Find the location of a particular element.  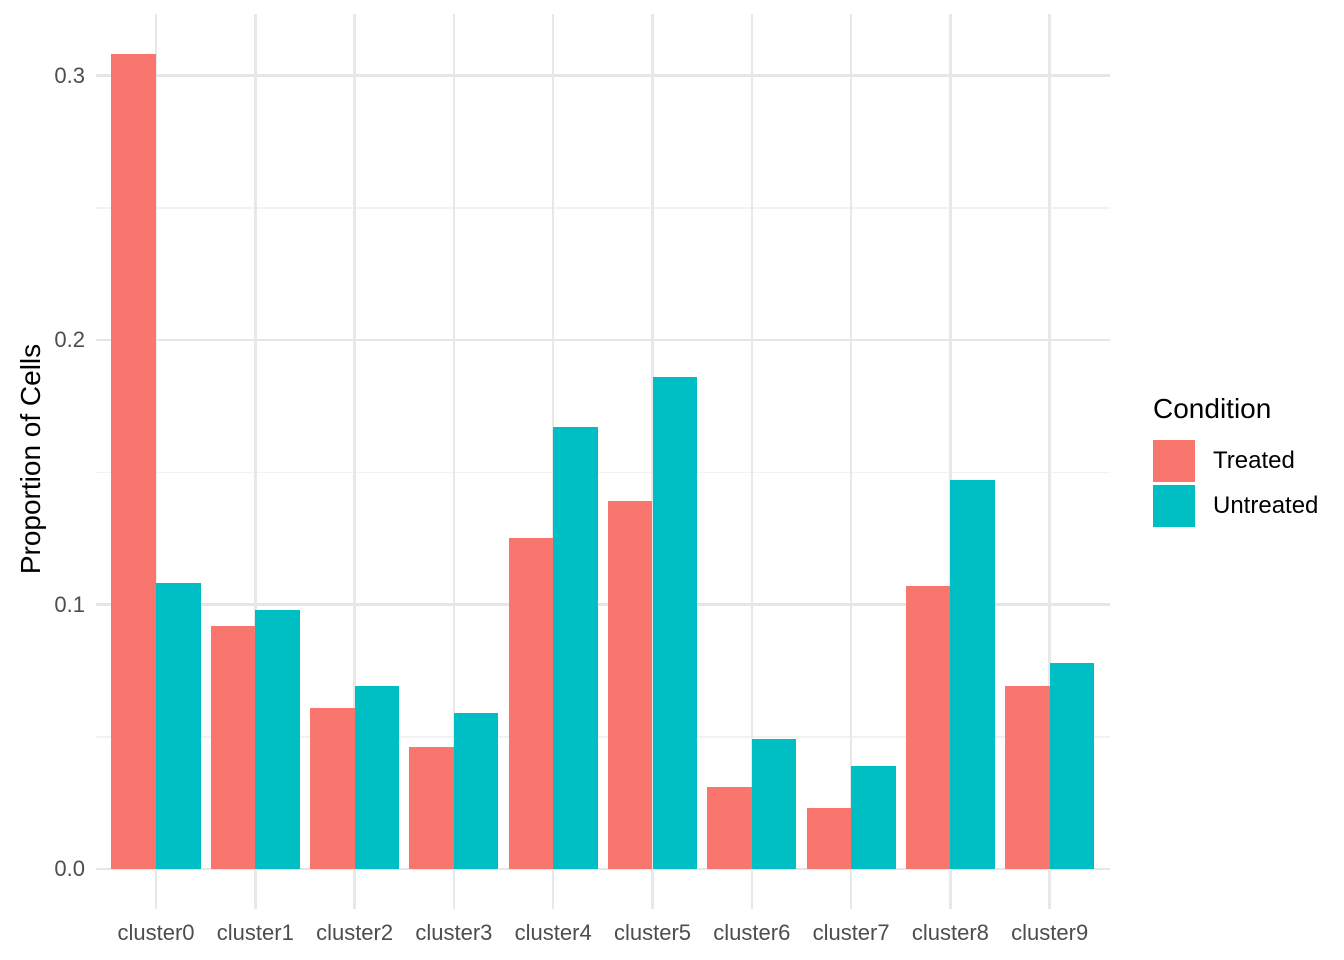

gridline-y-0.3 is located at coordinates (603, 75).